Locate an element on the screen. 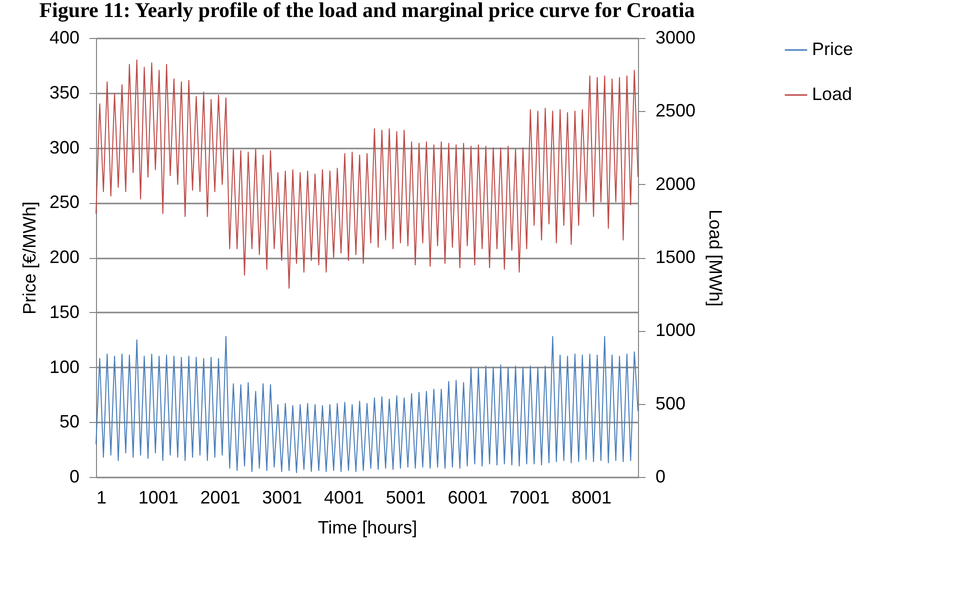  y2-tick-label: 3000 is located at coordinates (676, 38).